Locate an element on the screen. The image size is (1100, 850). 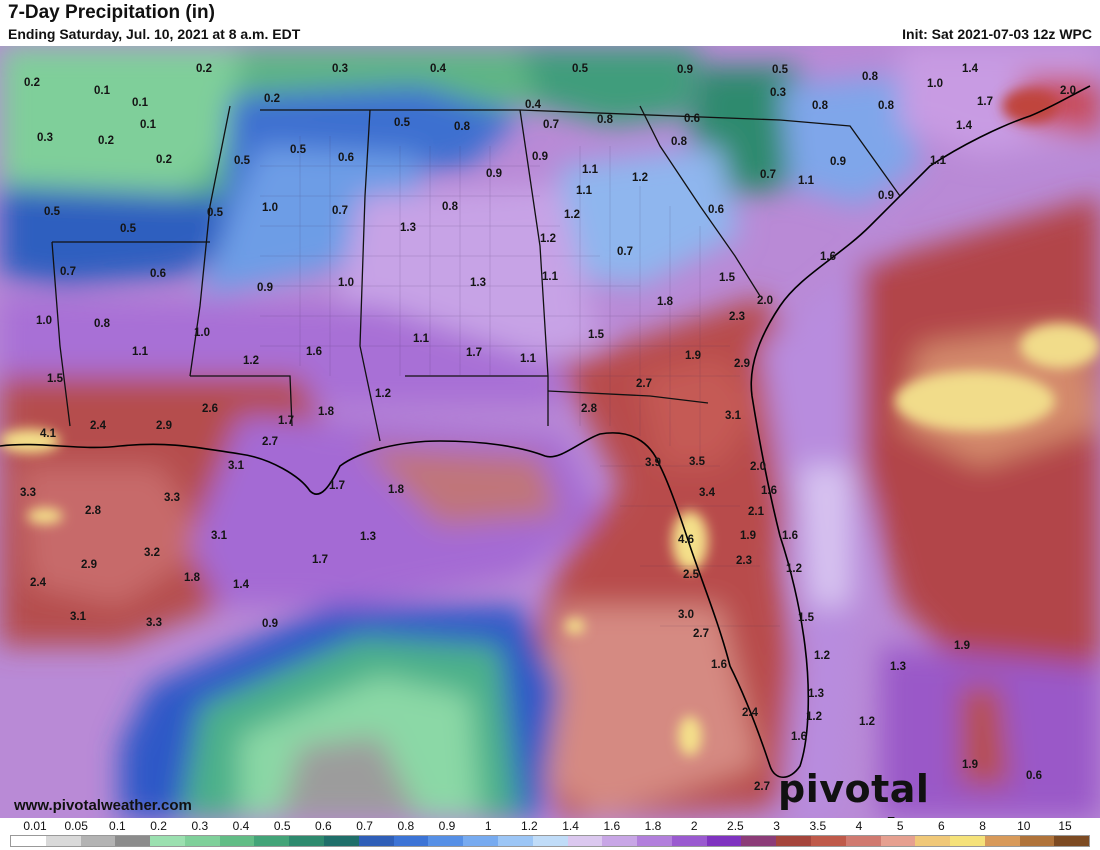
legend-tick-label: 15 is located at coordinates (1065, 826).